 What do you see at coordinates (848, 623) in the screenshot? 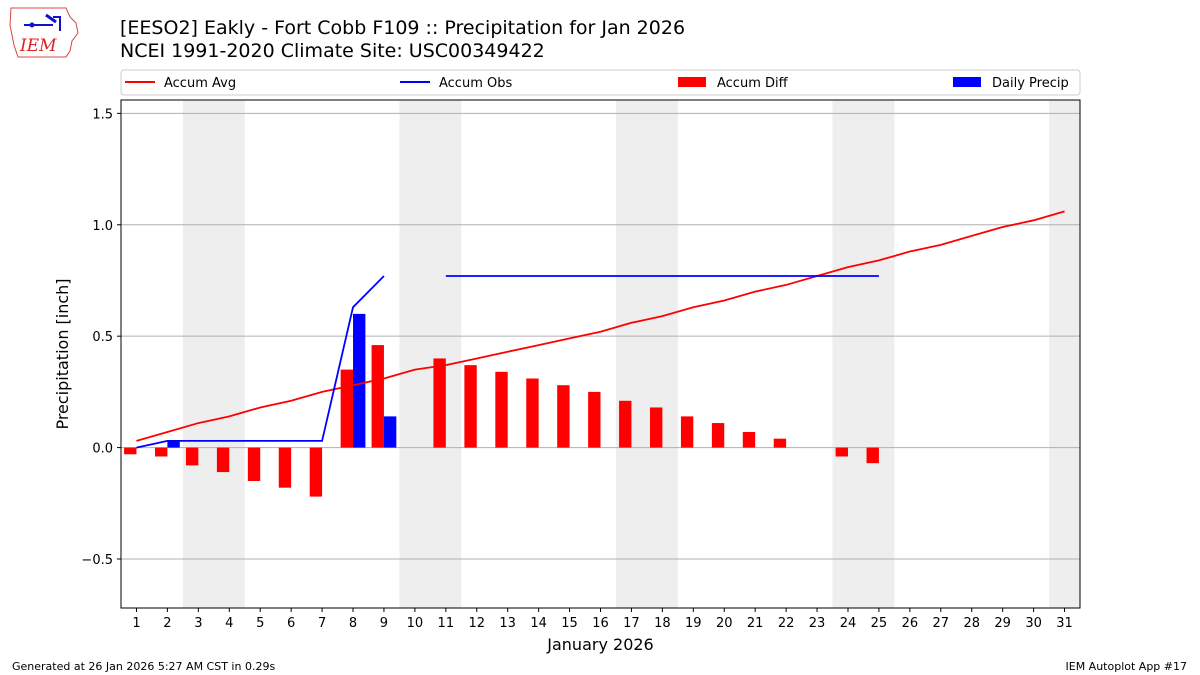
I see `x-tick-label: 24` at bounding box center [848, 623].